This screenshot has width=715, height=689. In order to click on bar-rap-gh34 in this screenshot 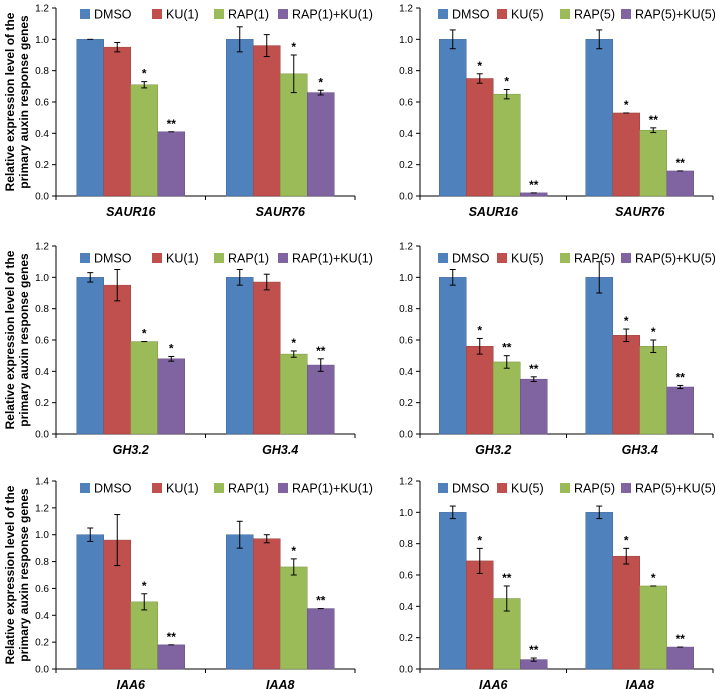, I will do `click(653, 390)`.